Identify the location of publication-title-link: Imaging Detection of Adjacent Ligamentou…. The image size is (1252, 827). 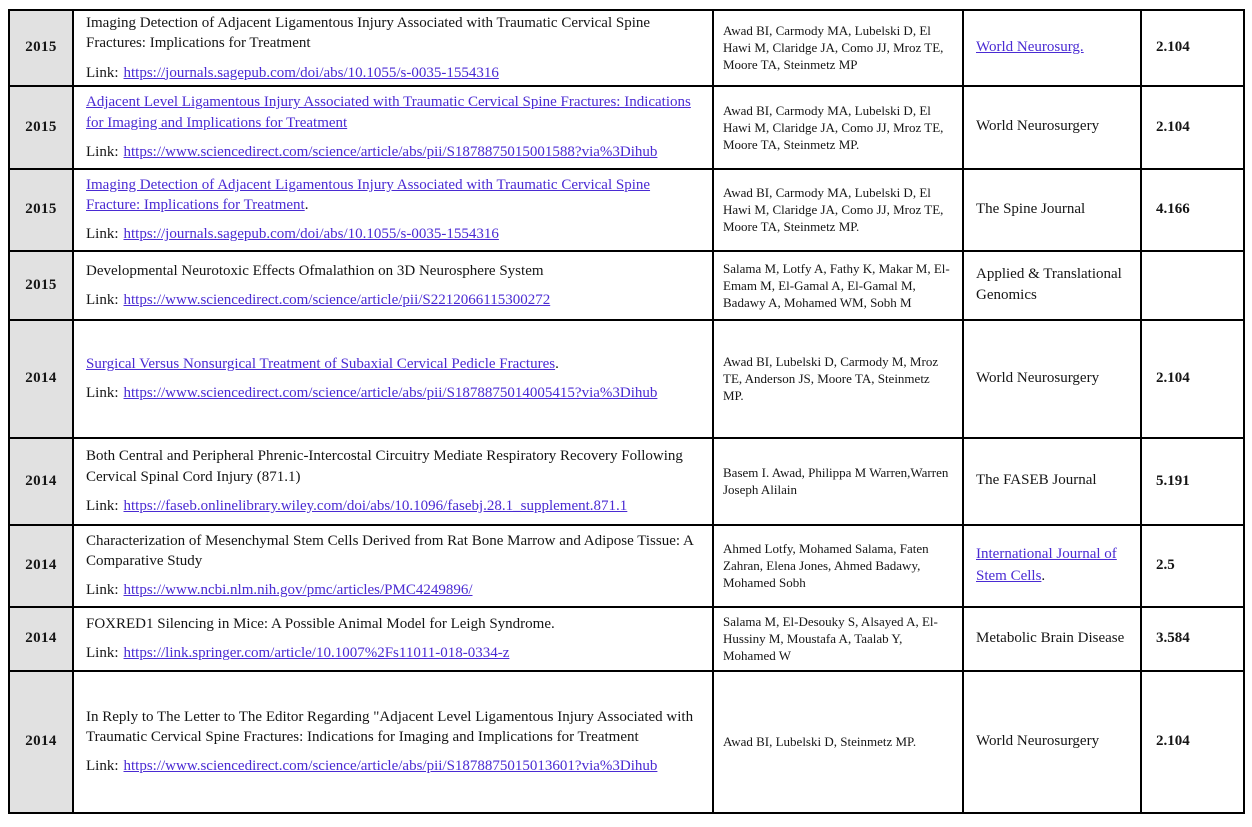
(368, 195).